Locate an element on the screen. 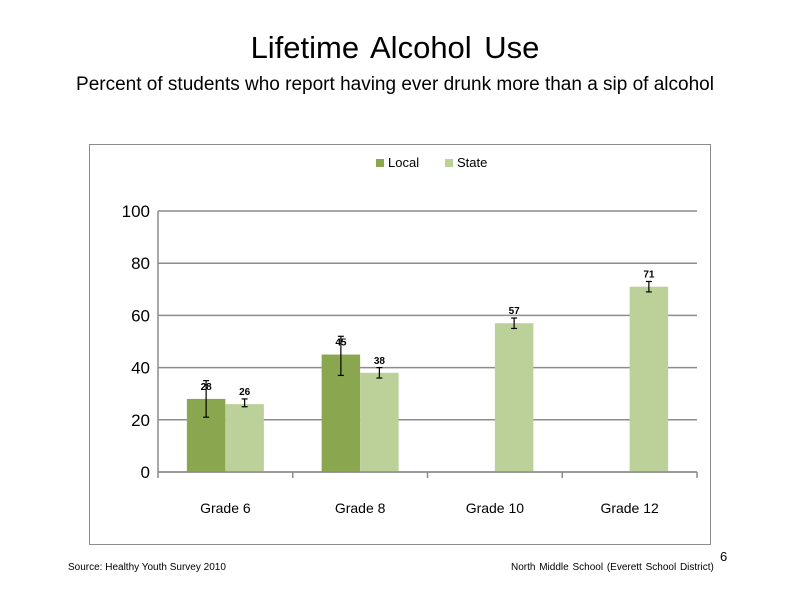  y-tick-label: 100 is located at coordinates (136, 211).